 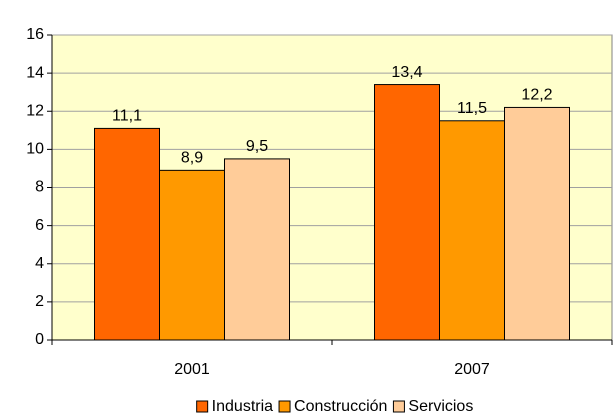 What do you see at coordinates (406, 72) in the screenshot?
I see `data-label: 13,4` at bounding box center [406, 72].